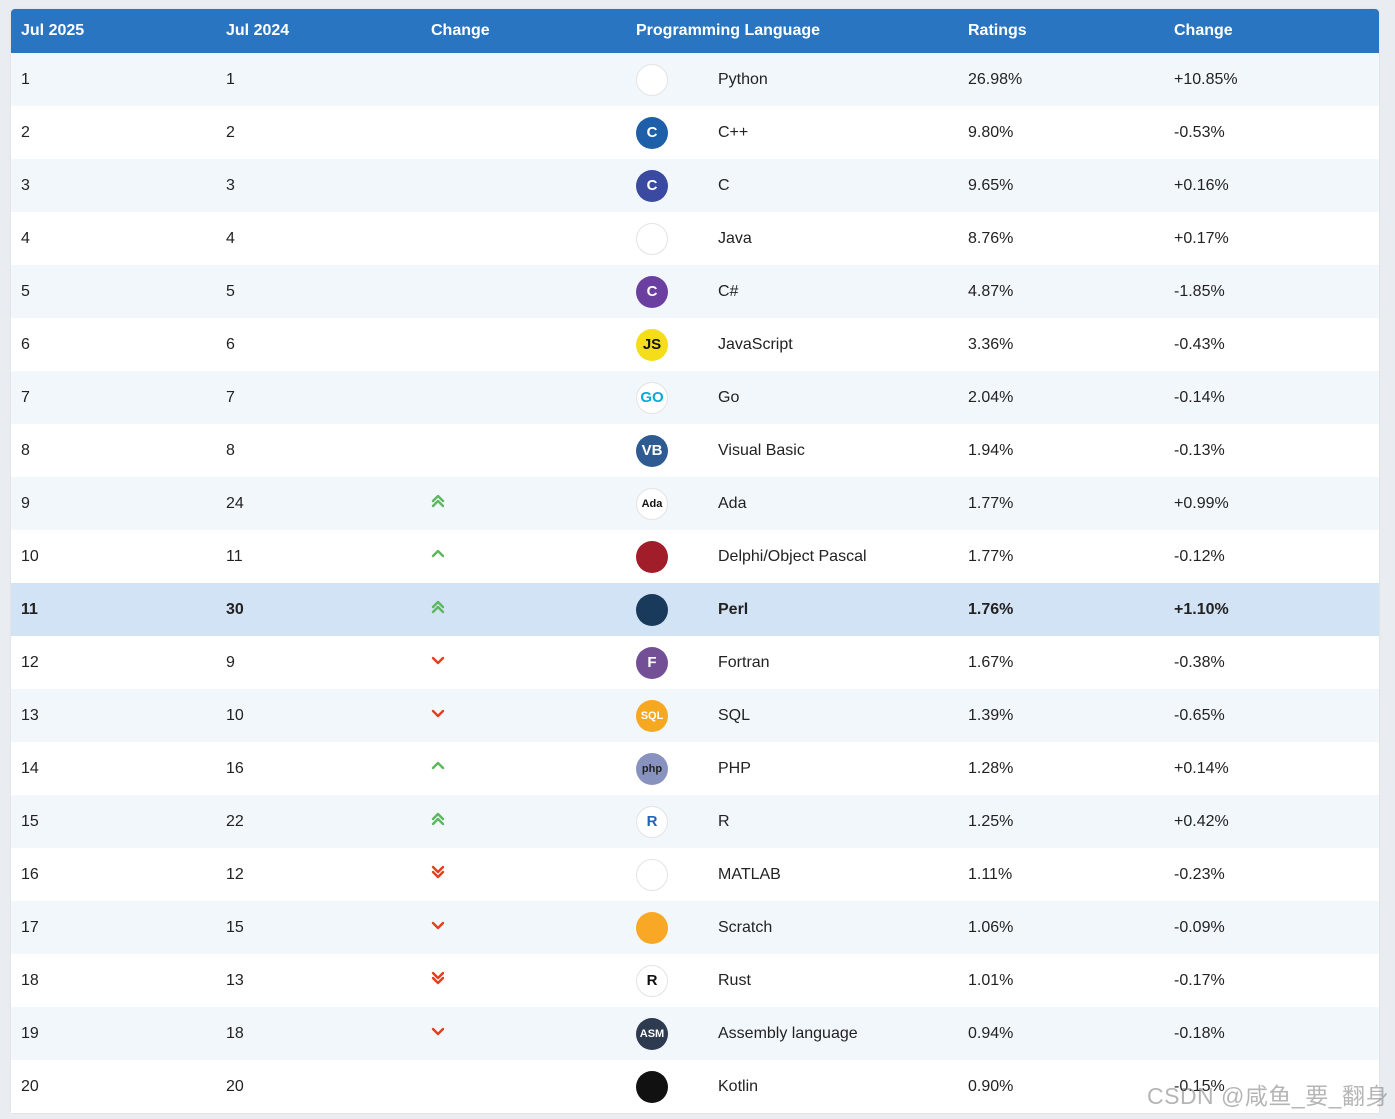 Image resolution: width=1395 pixels, height=1119 pixels. What do you see at coordinates (230, 662) in the screenshot?
I see `cell-prev-rank: 9` at bounding box center [230, 662].